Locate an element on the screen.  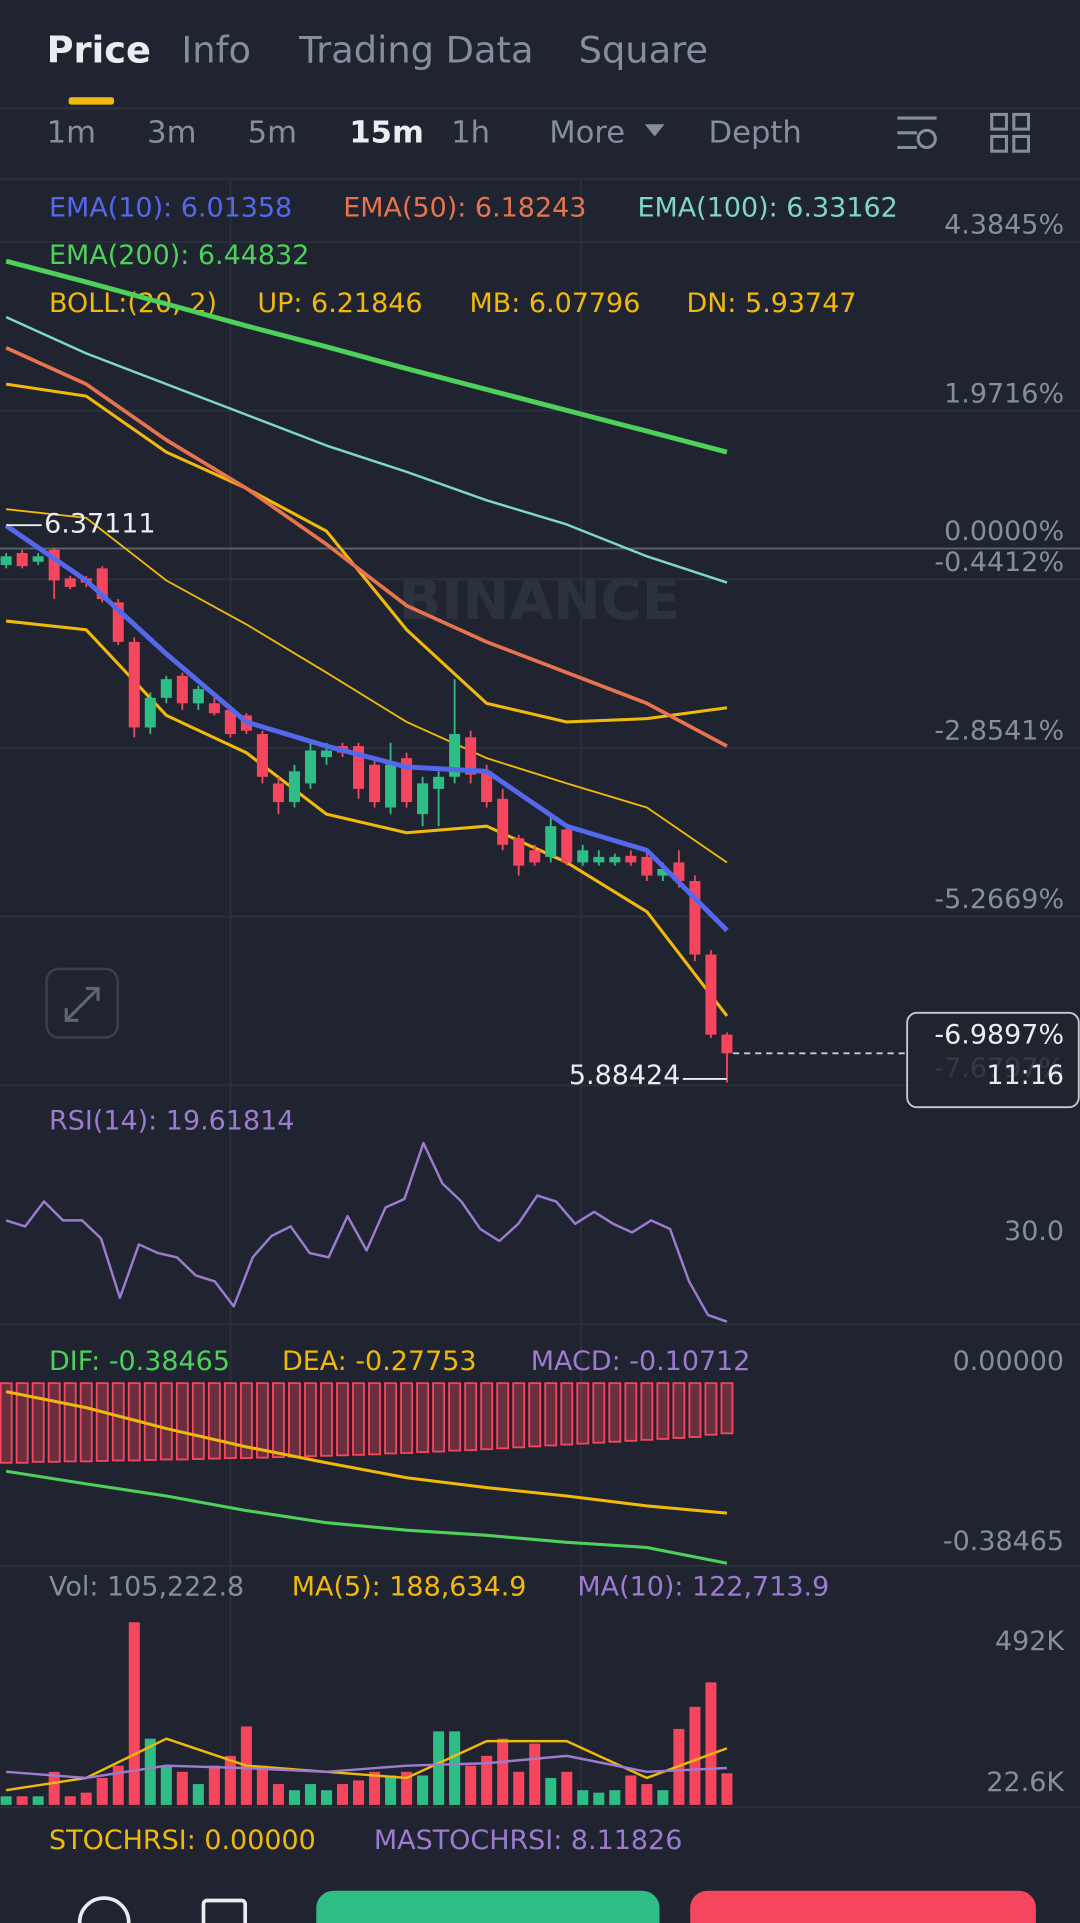
y-tick-label: 1.9716% is located at coordinates (1004, 393).